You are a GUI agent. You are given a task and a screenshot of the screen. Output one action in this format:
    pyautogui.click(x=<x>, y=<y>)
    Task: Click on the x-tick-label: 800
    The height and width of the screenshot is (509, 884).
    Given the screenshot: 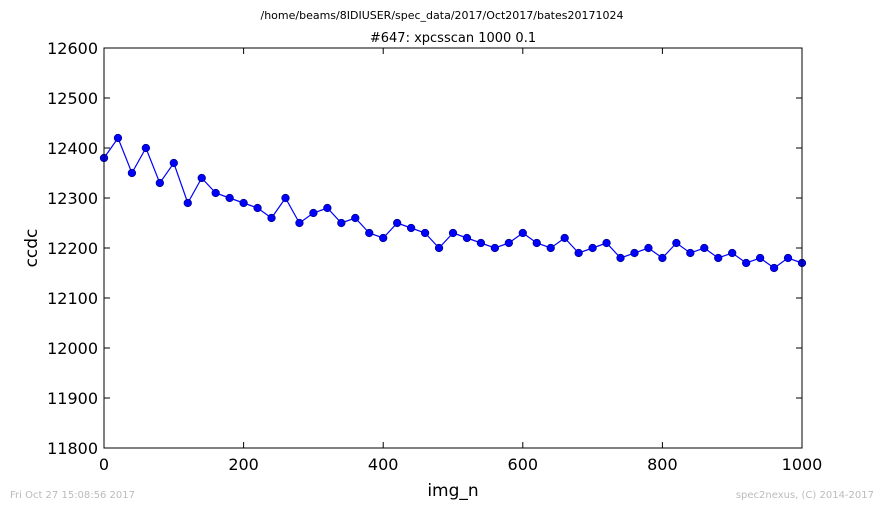 What is the action you would take?
    pyautogui.click(x=662, y=464)
    